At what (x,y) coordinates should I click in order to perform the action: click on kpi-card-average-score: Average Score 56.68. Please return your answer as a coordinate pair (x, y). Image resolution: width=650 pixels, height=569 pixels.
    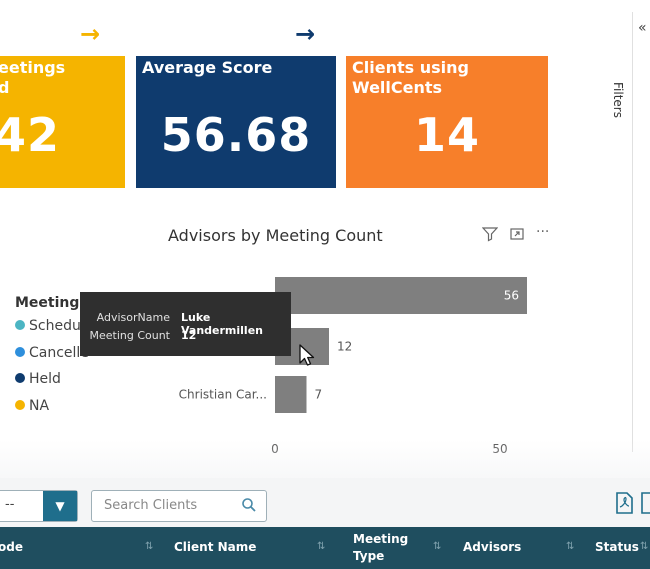
    Looking at the image, I should click on (236, 122).